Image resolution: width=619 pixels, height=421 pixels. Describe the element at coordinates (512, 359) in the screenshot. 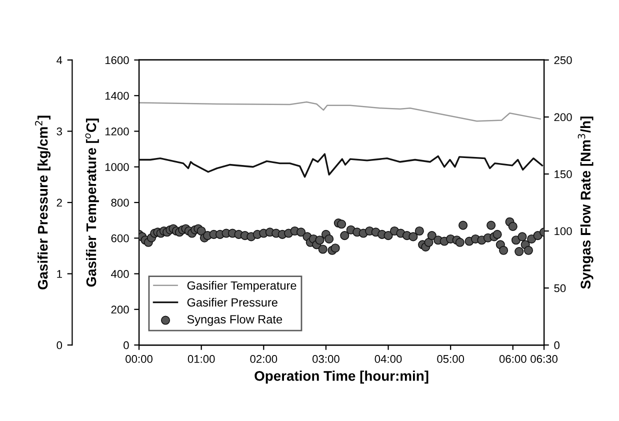

I see `x-tick-label: 06:00` at that location.